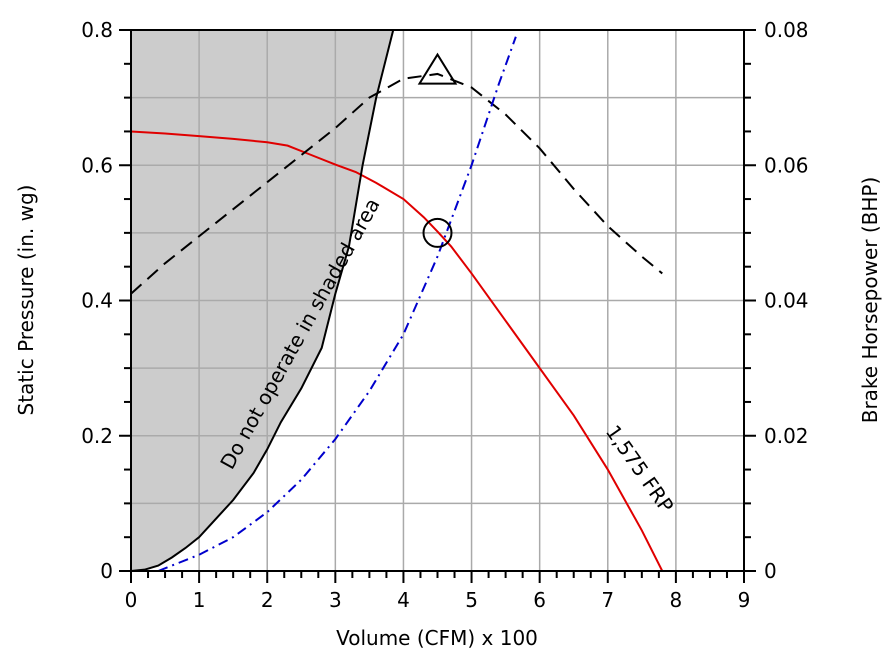 The height and width of the screenshot is (654, 893). Describe the element at coordinates (786, 301) in the screenshot. I see `y-right-tick-label: 0.04` at that location.